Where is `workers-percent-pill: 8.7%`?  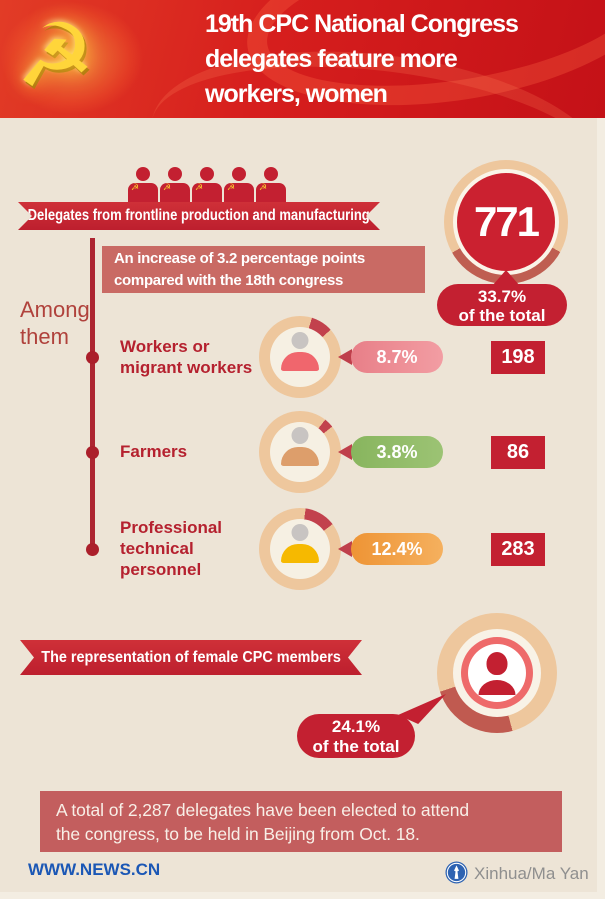 workers-percent-pill: 8.7% is located at coordinates (397, 357).